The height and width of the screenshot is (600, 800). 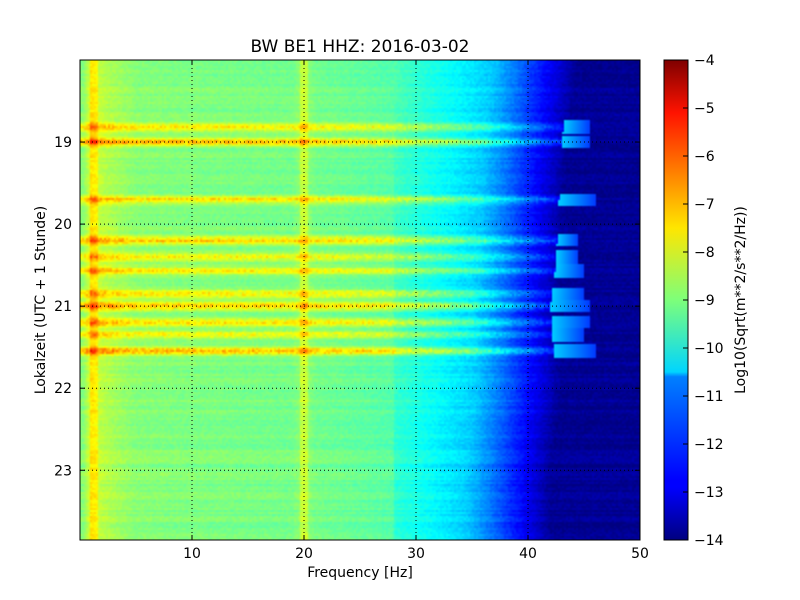 What do you see at coordinates (63, 307) in the screenshot?
I see `y-tick-label: 21` at bounding box center [63, 307].